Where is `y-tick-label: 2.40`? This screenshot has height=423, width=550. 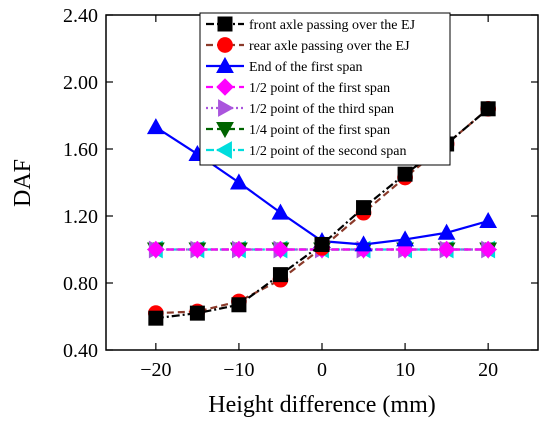 y-tick-label: 2.40 is located at coordinates (80, 16).